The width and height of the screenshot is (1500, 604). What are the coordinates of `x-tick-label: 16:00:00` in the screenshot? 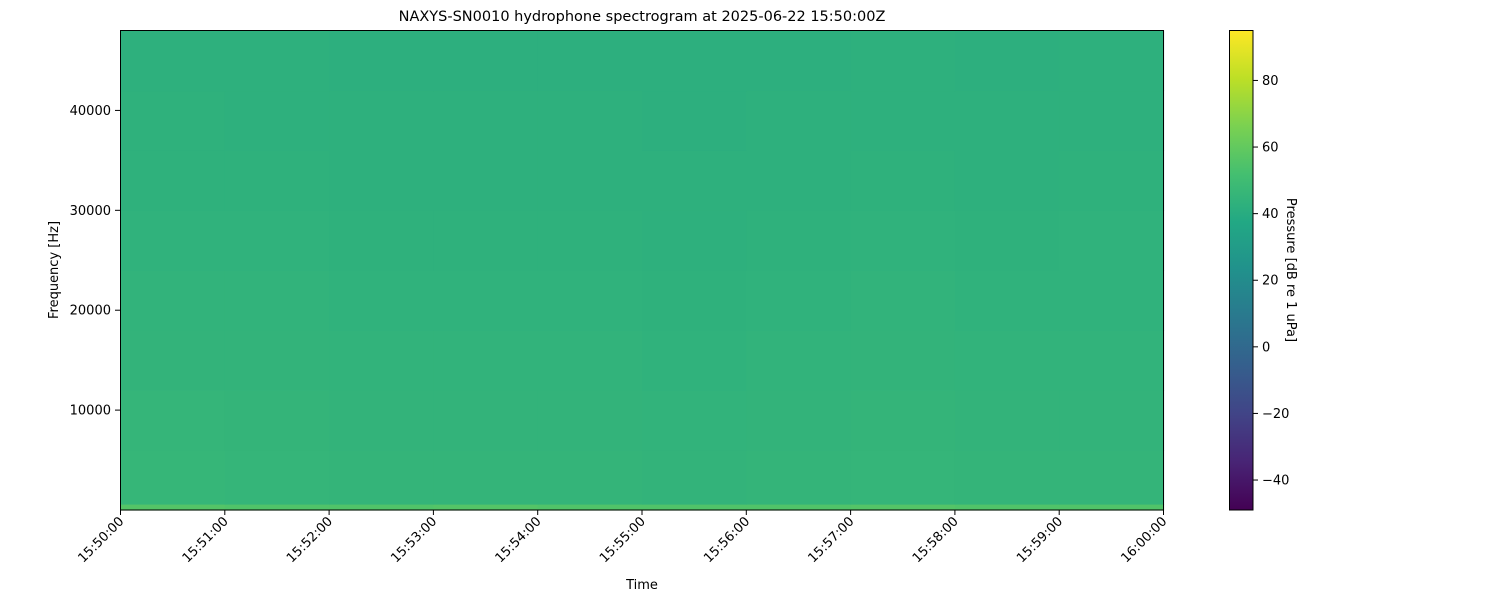 It's located at (1144, 540).